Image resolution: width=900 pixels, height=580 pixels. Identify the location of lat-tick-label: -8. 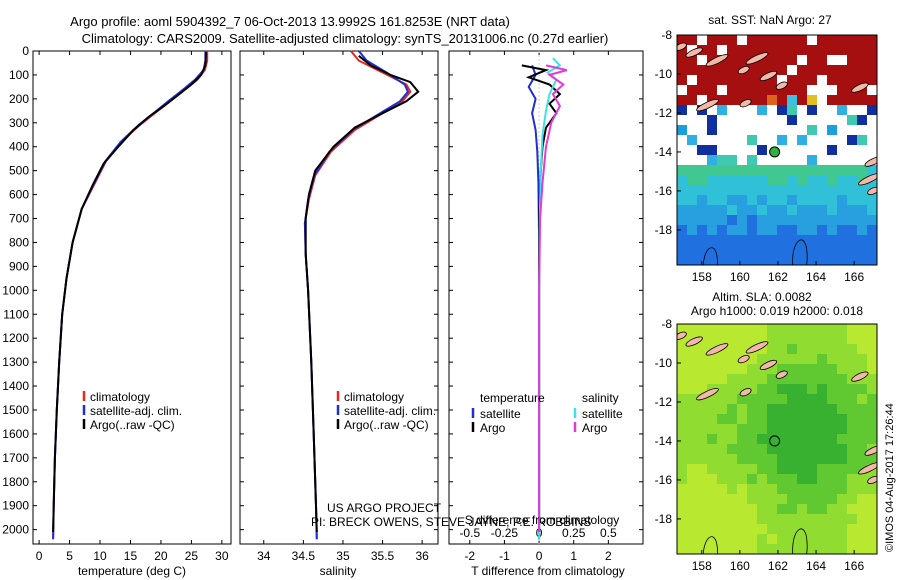
(666, 35).